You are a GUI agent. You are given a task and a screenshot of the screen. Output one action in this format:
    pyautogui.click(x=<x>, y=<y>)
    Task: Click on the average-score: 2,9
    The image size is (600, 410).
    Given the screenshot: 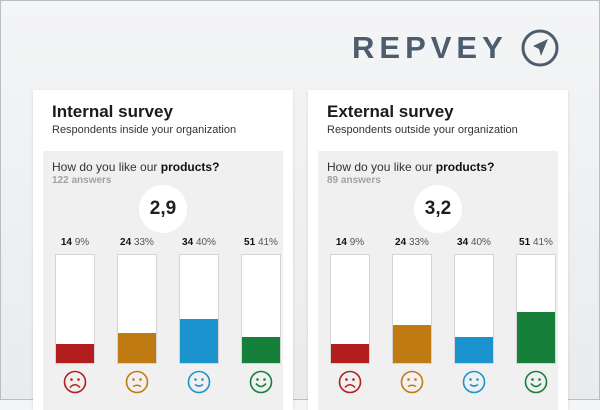 What is the action you would take?
    pyautogui.click(x=163, y=209)
    